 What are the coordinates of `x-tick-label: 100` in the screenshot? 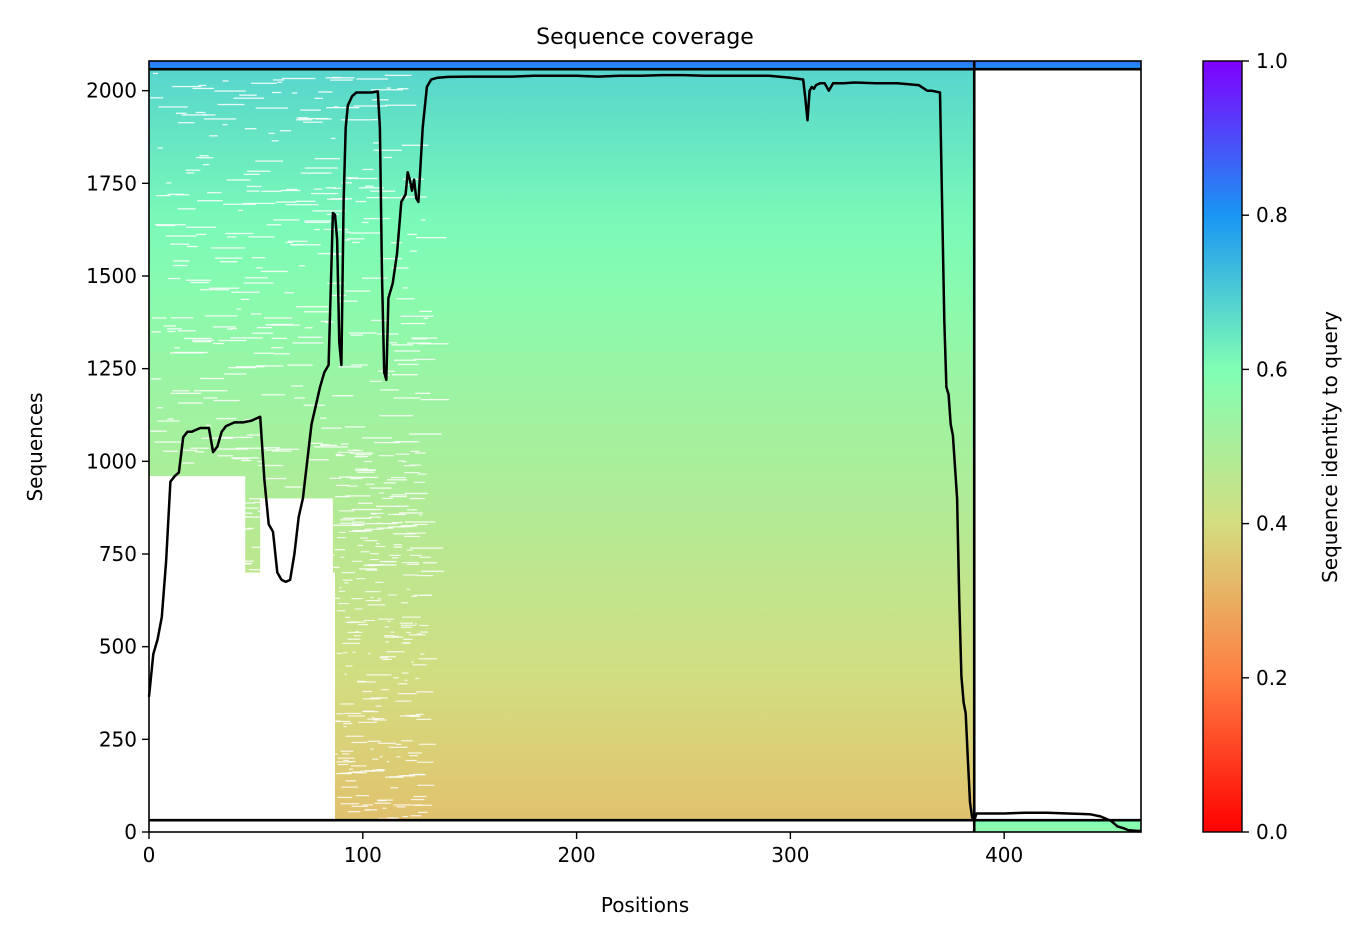 It's located at (363, 855).